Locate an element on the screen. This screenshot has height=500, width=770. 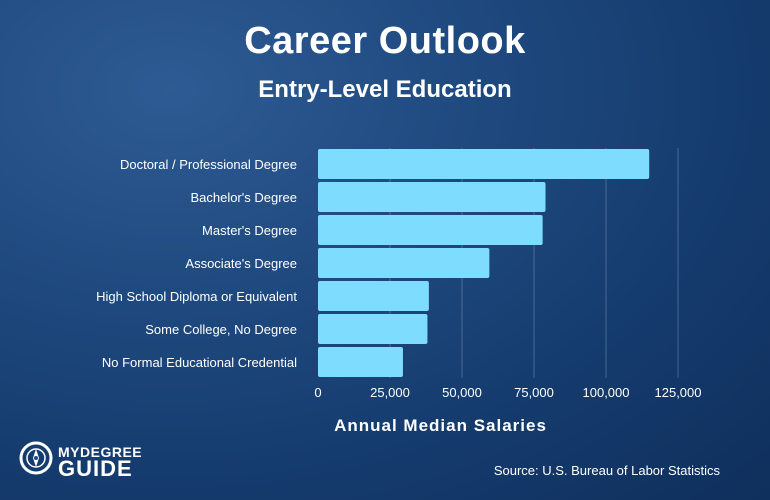
category-label: Master's Degree is located at coordinates (249, 230).